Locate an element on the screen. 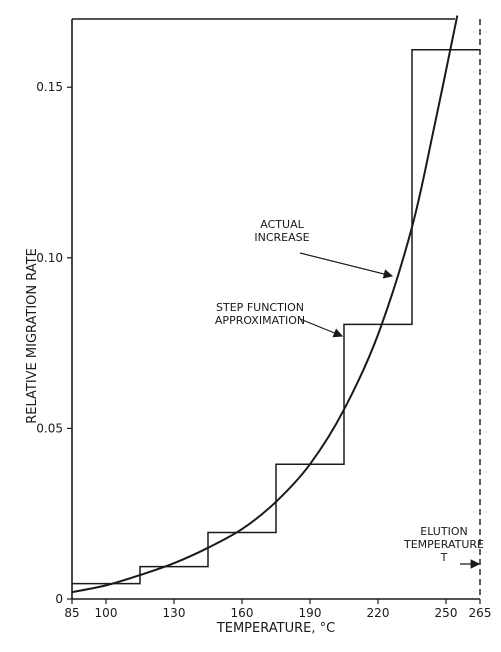 The width and height of the screenshot is (501, 652). y-tick-label: 0.05 is located at coordinates (49, 428).